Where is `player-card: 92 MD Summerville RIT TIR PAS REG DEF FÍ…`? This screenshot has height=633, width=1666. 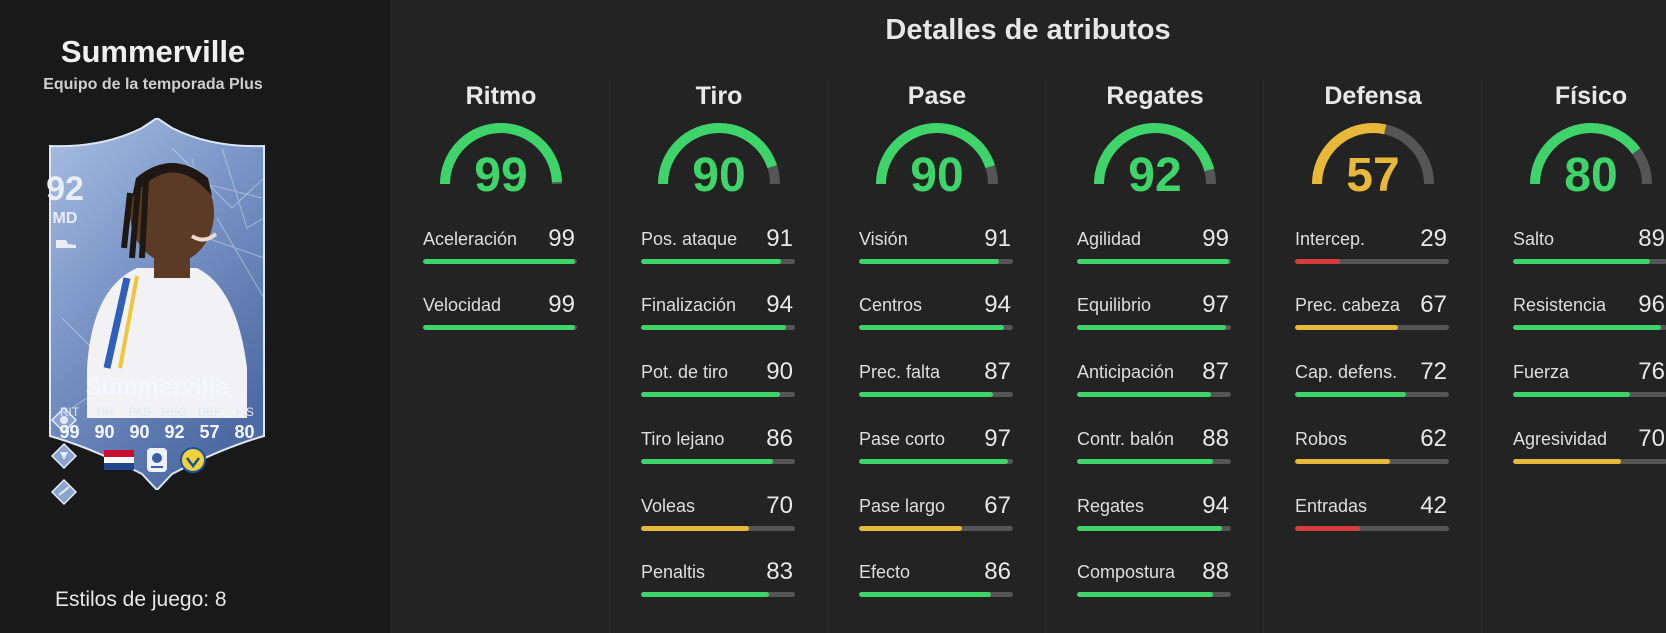
player-card: 92 MD Summerville RIT TIR PAS REG DEF FÍ… is located at coordinates (157, 312).